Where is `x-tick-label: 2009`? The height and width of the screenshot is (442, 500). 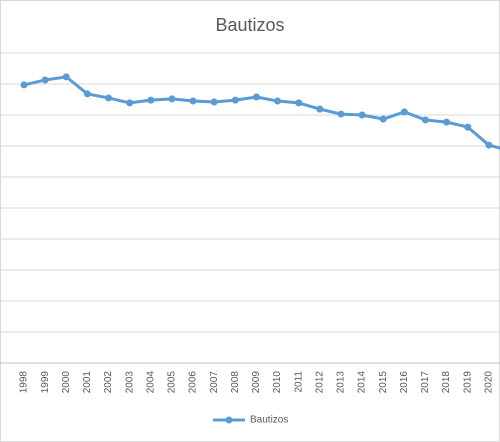
x-tick-label: 2009 is located at coordinates (256, 382).